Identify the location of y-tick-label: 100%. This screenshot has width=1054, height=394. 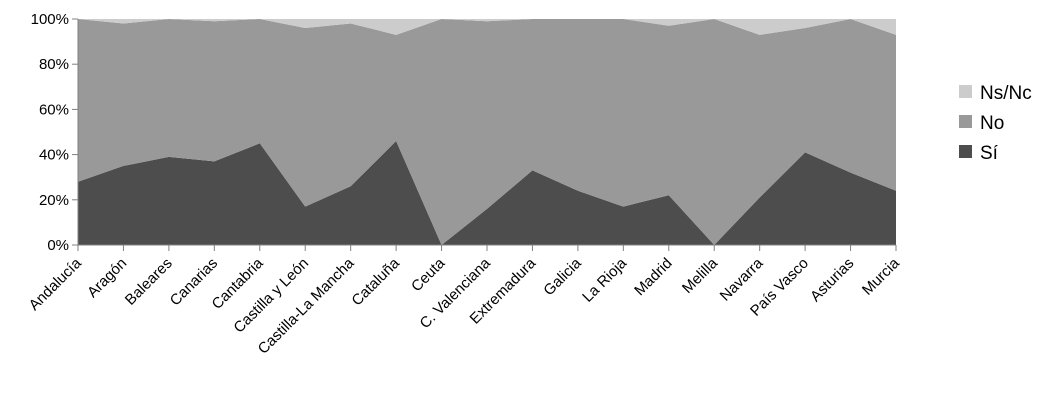
(50, 19).